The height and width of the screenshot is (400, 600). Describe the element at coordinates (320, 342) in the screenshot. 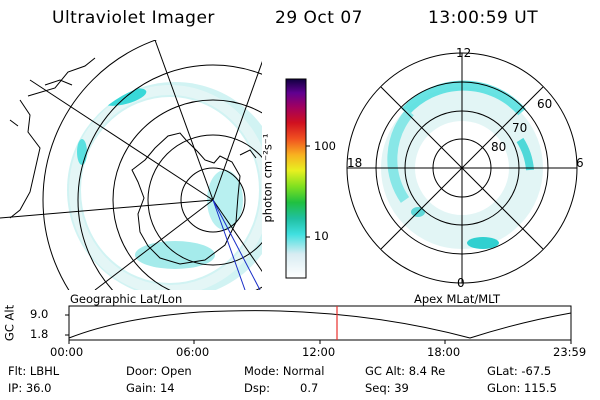

I see `x-ticks` at that location.